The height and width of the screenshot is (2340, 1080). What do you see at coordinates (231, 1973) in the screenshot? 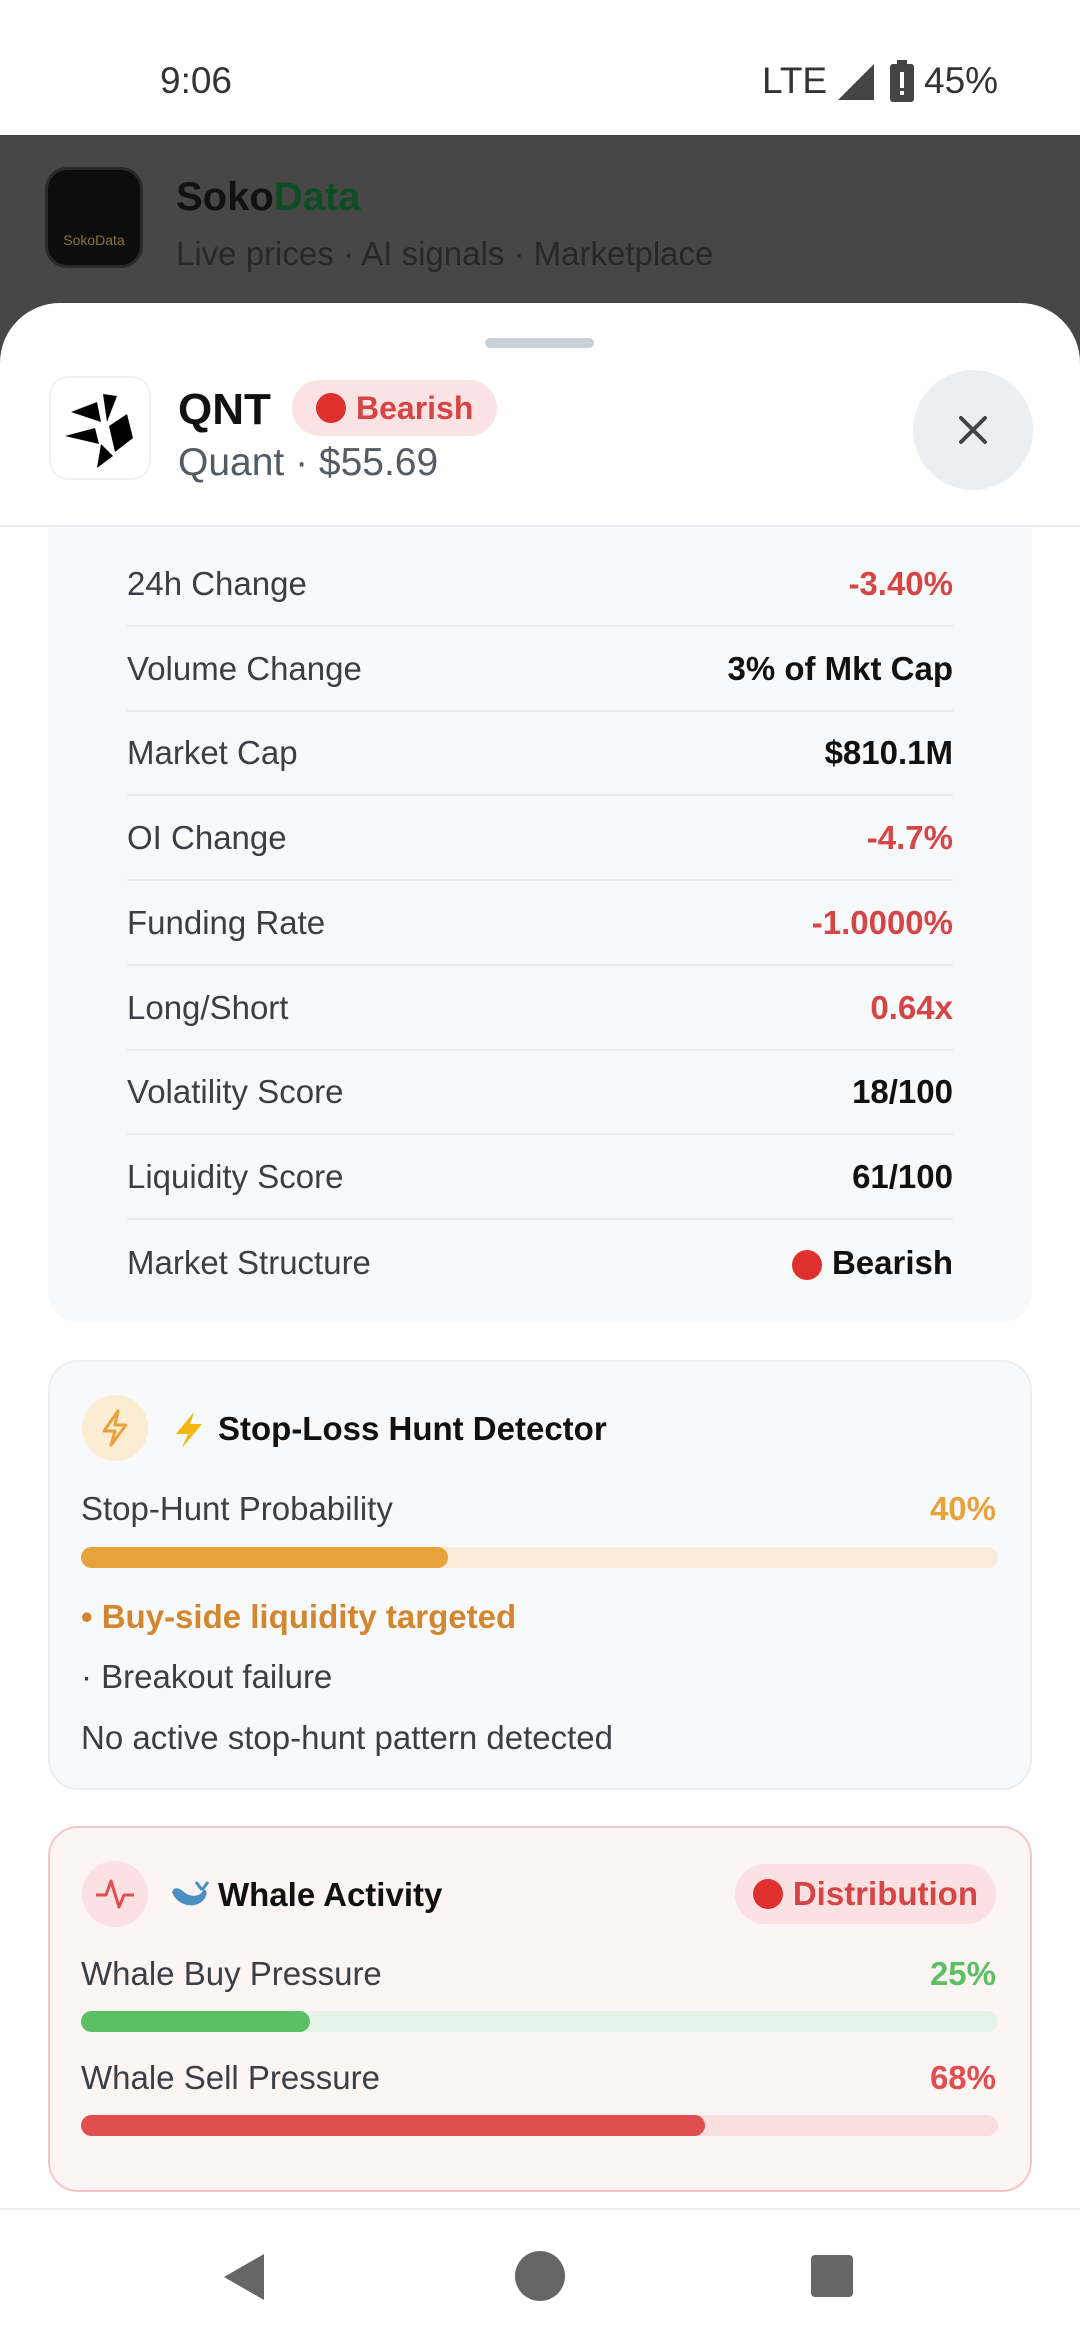
I see `pressure-label: Whale Buy Pressure` at bounding box center [231, 1973].